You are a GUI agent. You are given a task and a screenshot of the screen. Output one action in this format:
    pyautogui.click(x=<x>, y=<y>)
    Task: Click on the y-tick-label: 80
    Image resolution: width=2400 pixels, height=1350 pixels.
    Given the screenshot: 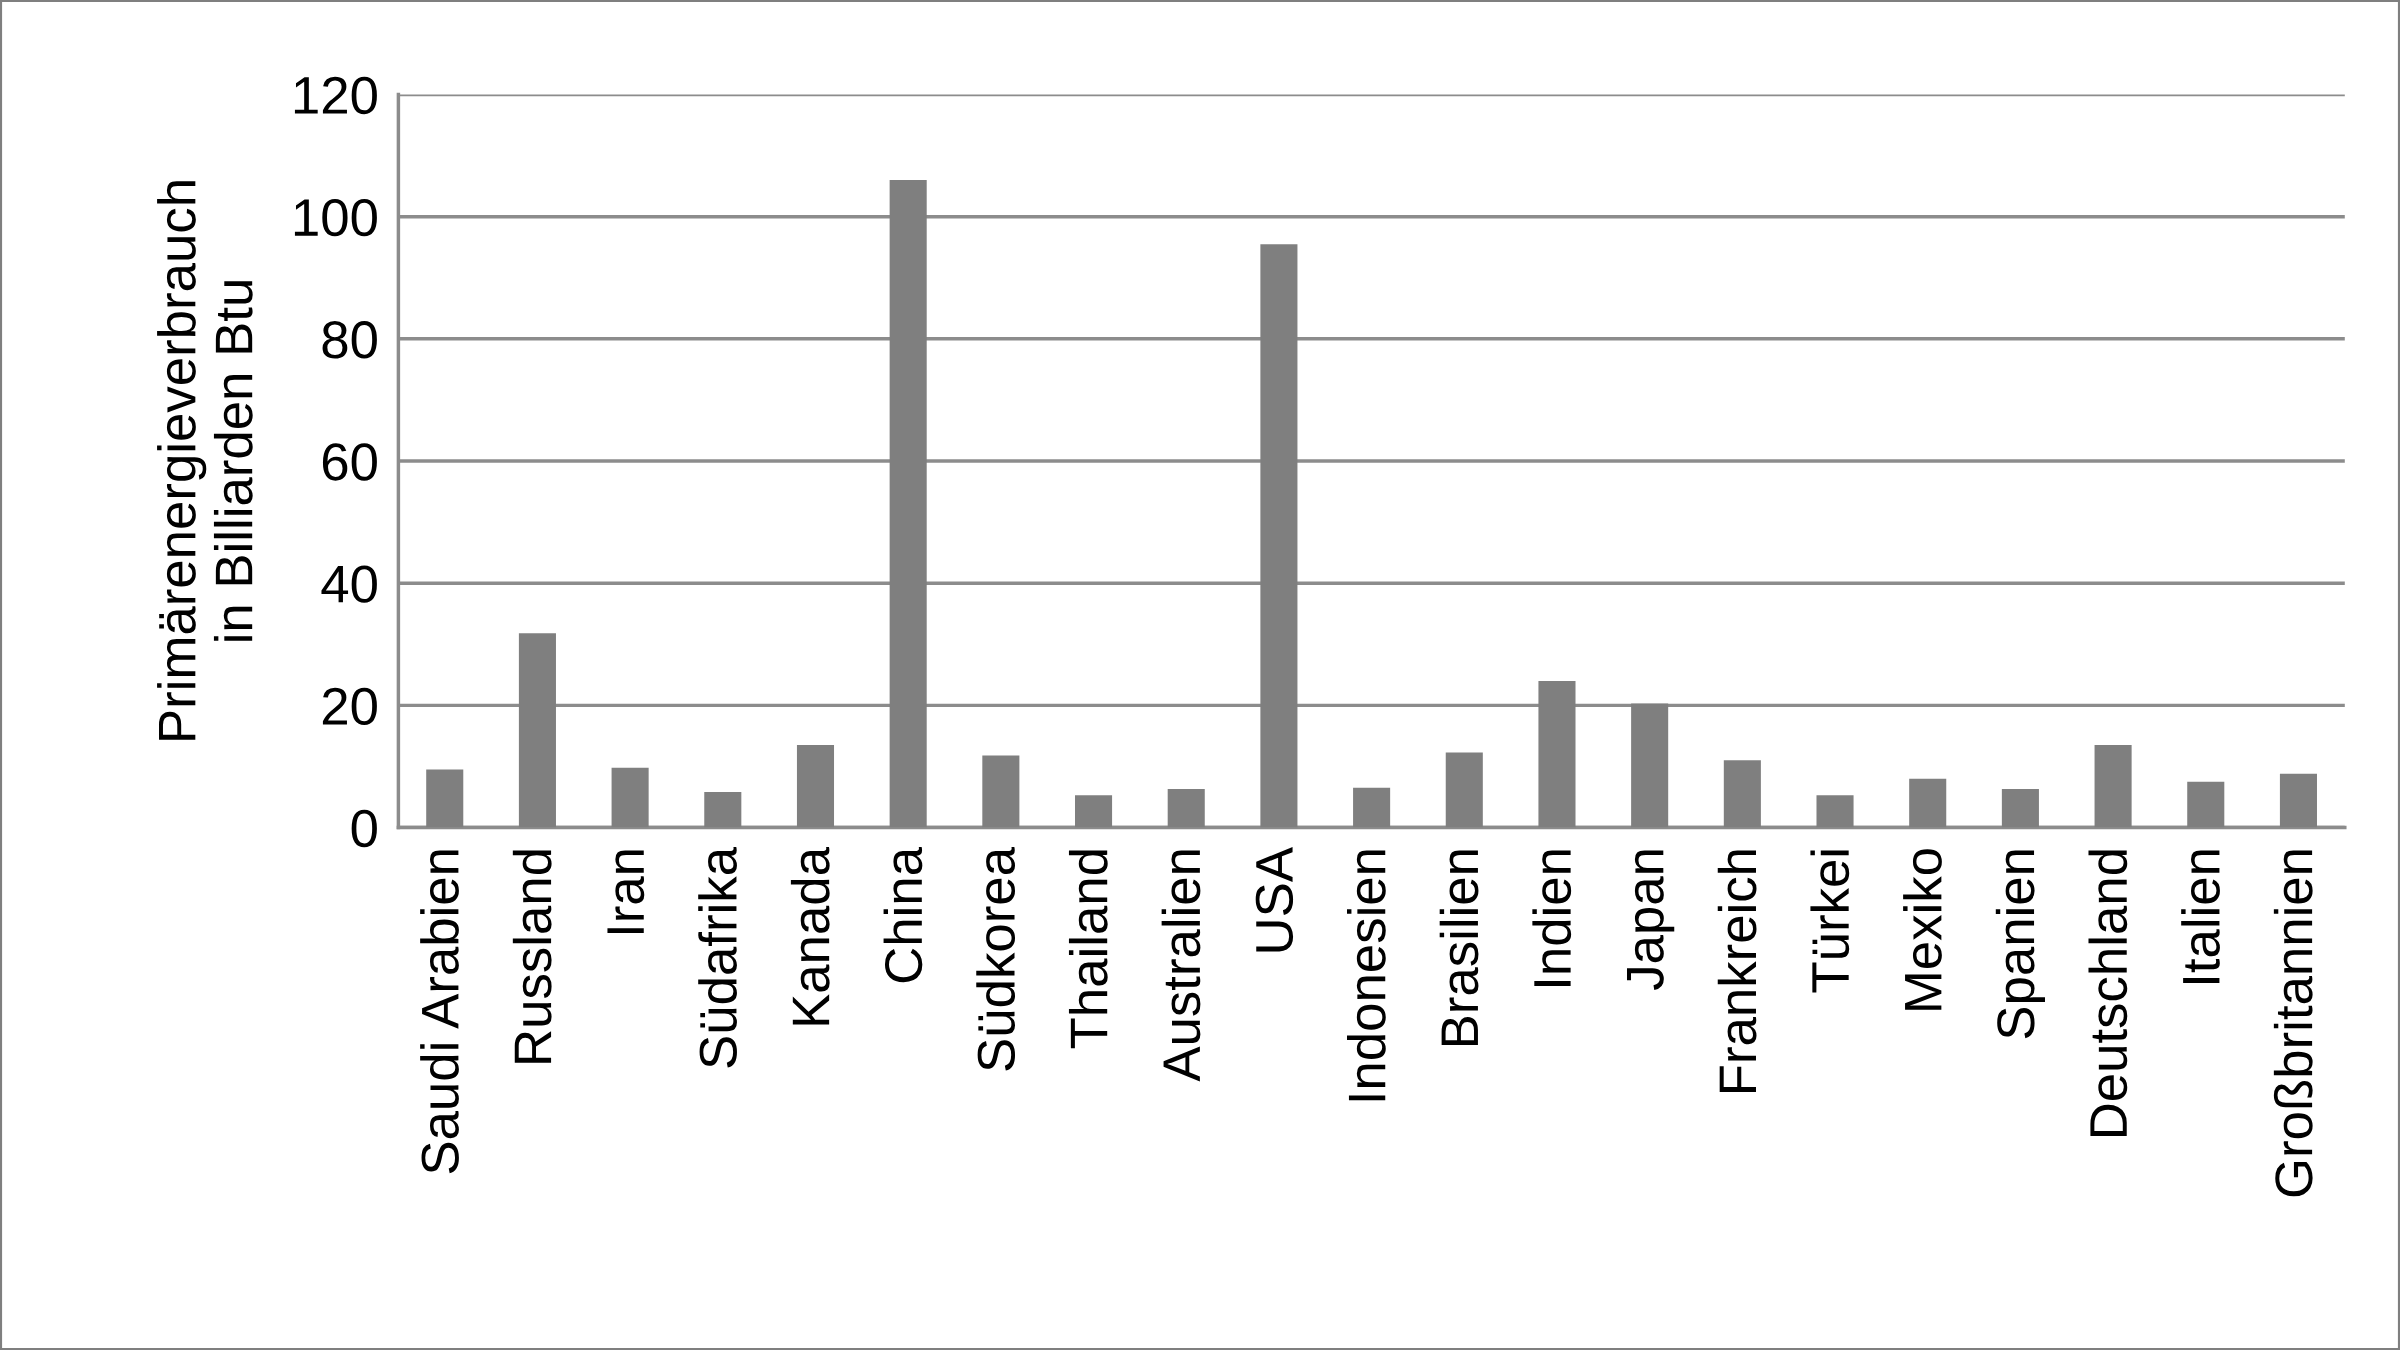 What is the action you would take?
    pyautogui.click(x=349, y=340)
    